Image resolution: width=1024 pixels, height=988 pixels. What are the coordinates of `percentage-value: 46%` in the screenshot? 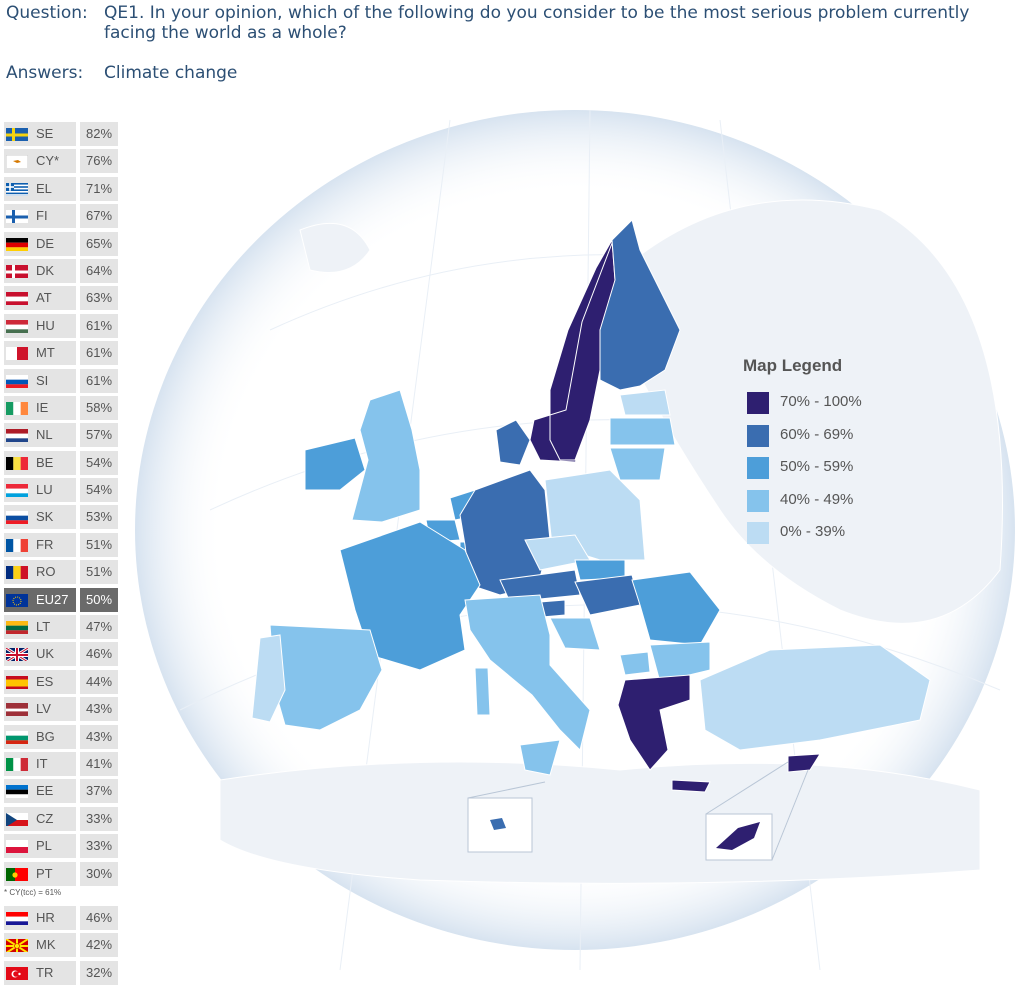 It's located at (99, 654).